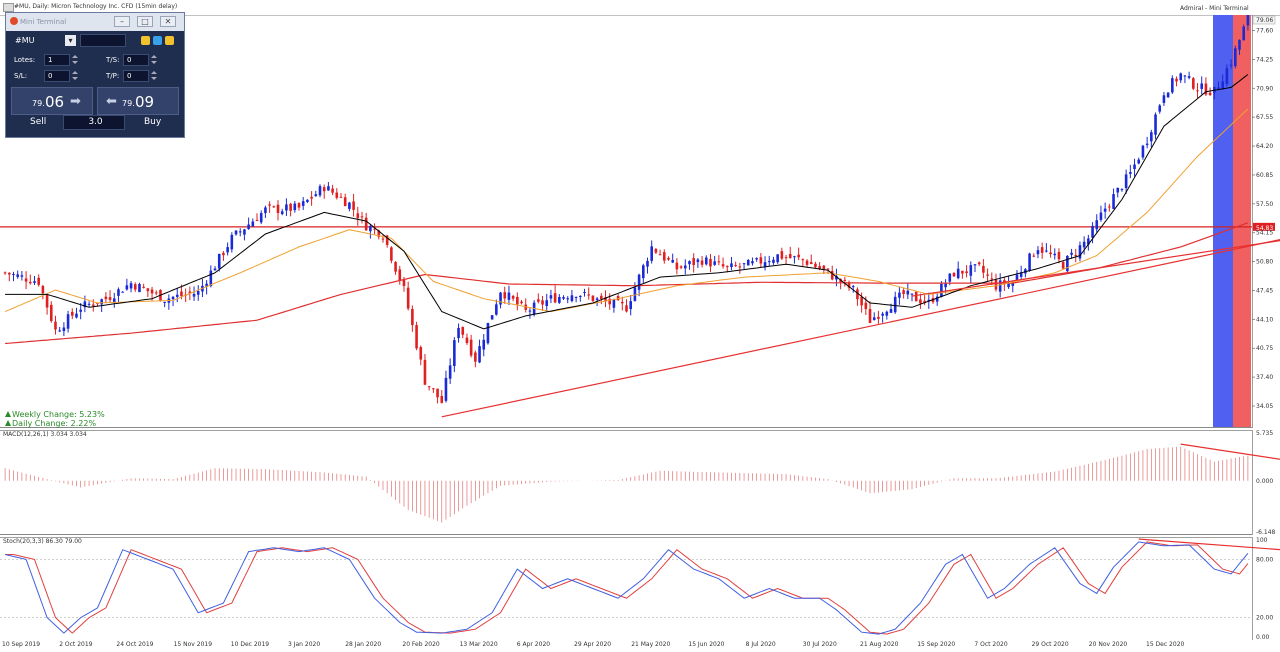 This screenshot has width=1280, height=652. Describe the element at coordinates (57, 60) in the screenshot. I see `lots-input: 1` at that location.